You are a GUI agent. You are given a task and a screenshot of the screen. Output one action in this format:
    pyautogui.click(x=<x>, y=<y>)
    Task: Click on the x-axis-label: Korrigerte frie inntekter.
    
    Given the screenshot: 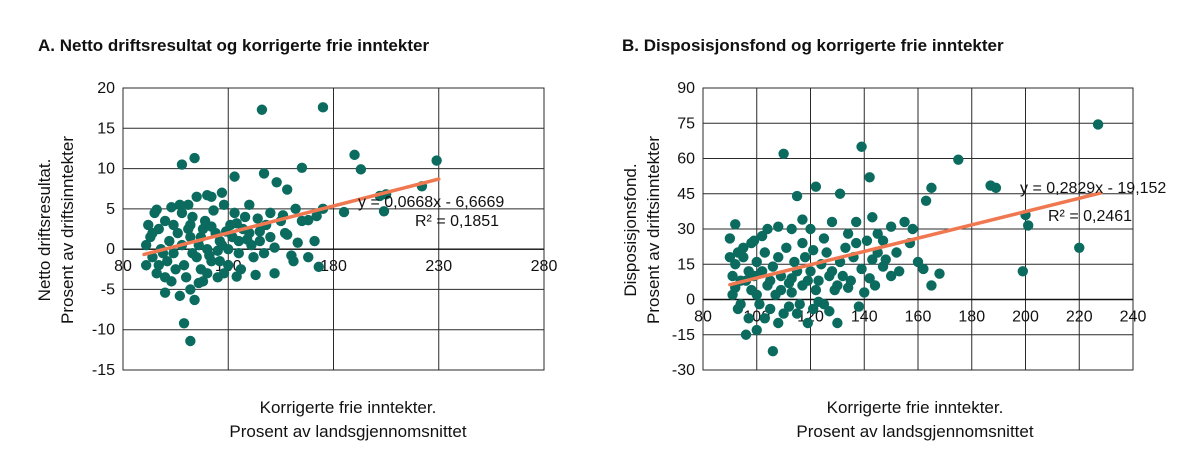 What is the action you would take?
    pyautogui.click(x=915, y=407)
    